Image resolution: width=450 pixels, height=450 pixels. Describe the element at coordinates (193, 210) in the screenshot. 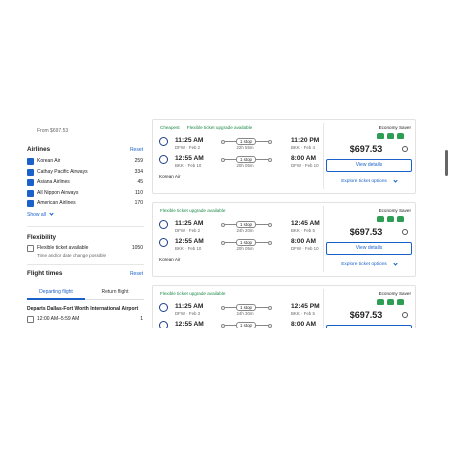

I see `tag: Flexible ticket upgrade available` at that location.